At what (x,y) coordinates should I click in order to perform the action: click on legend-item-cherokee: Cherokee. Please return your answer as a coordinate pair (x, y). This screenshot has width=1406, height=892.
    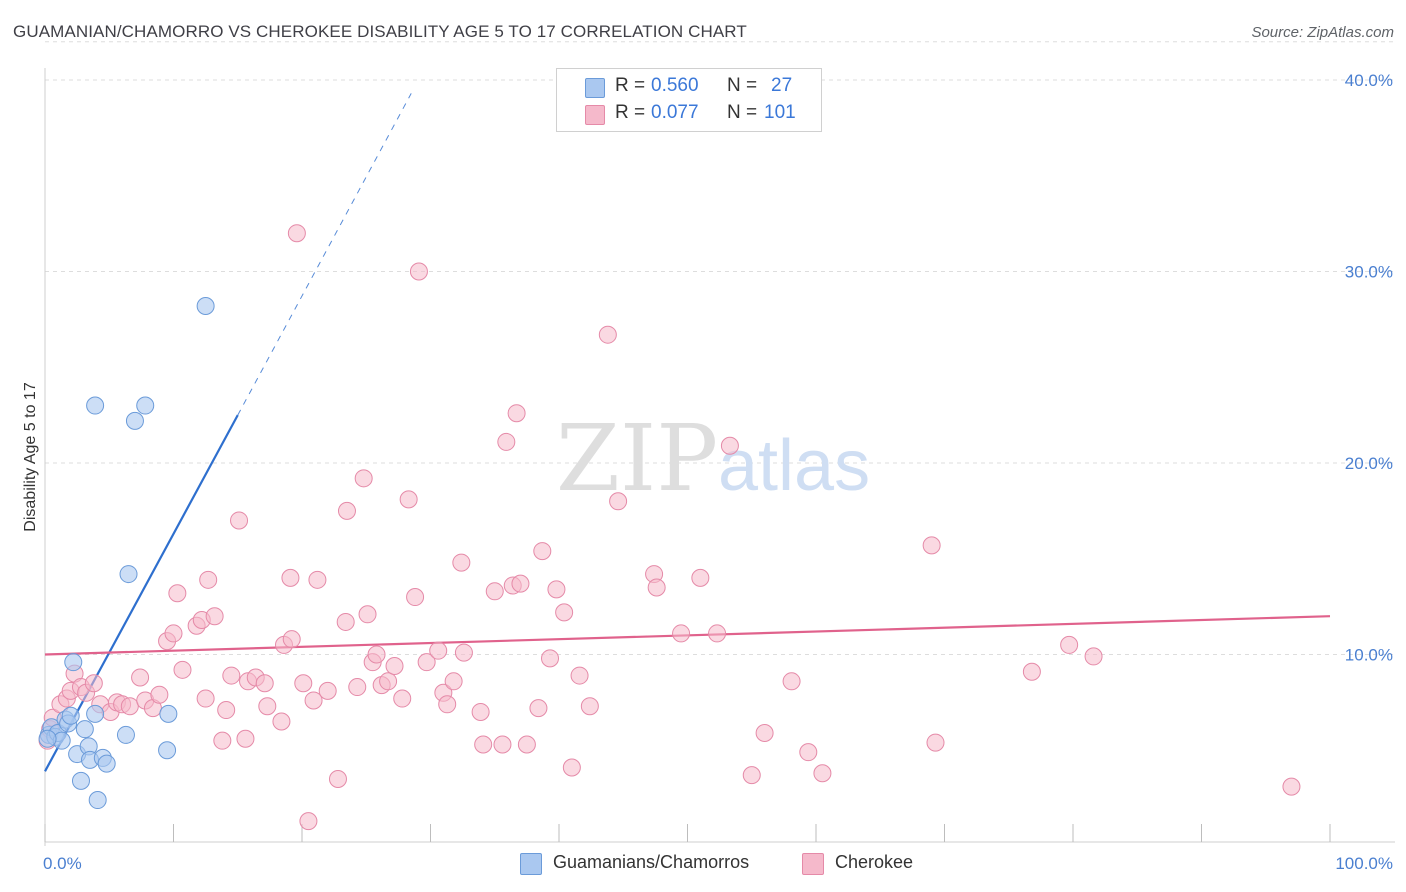
    Looking at the image, I should click on (857, 863).